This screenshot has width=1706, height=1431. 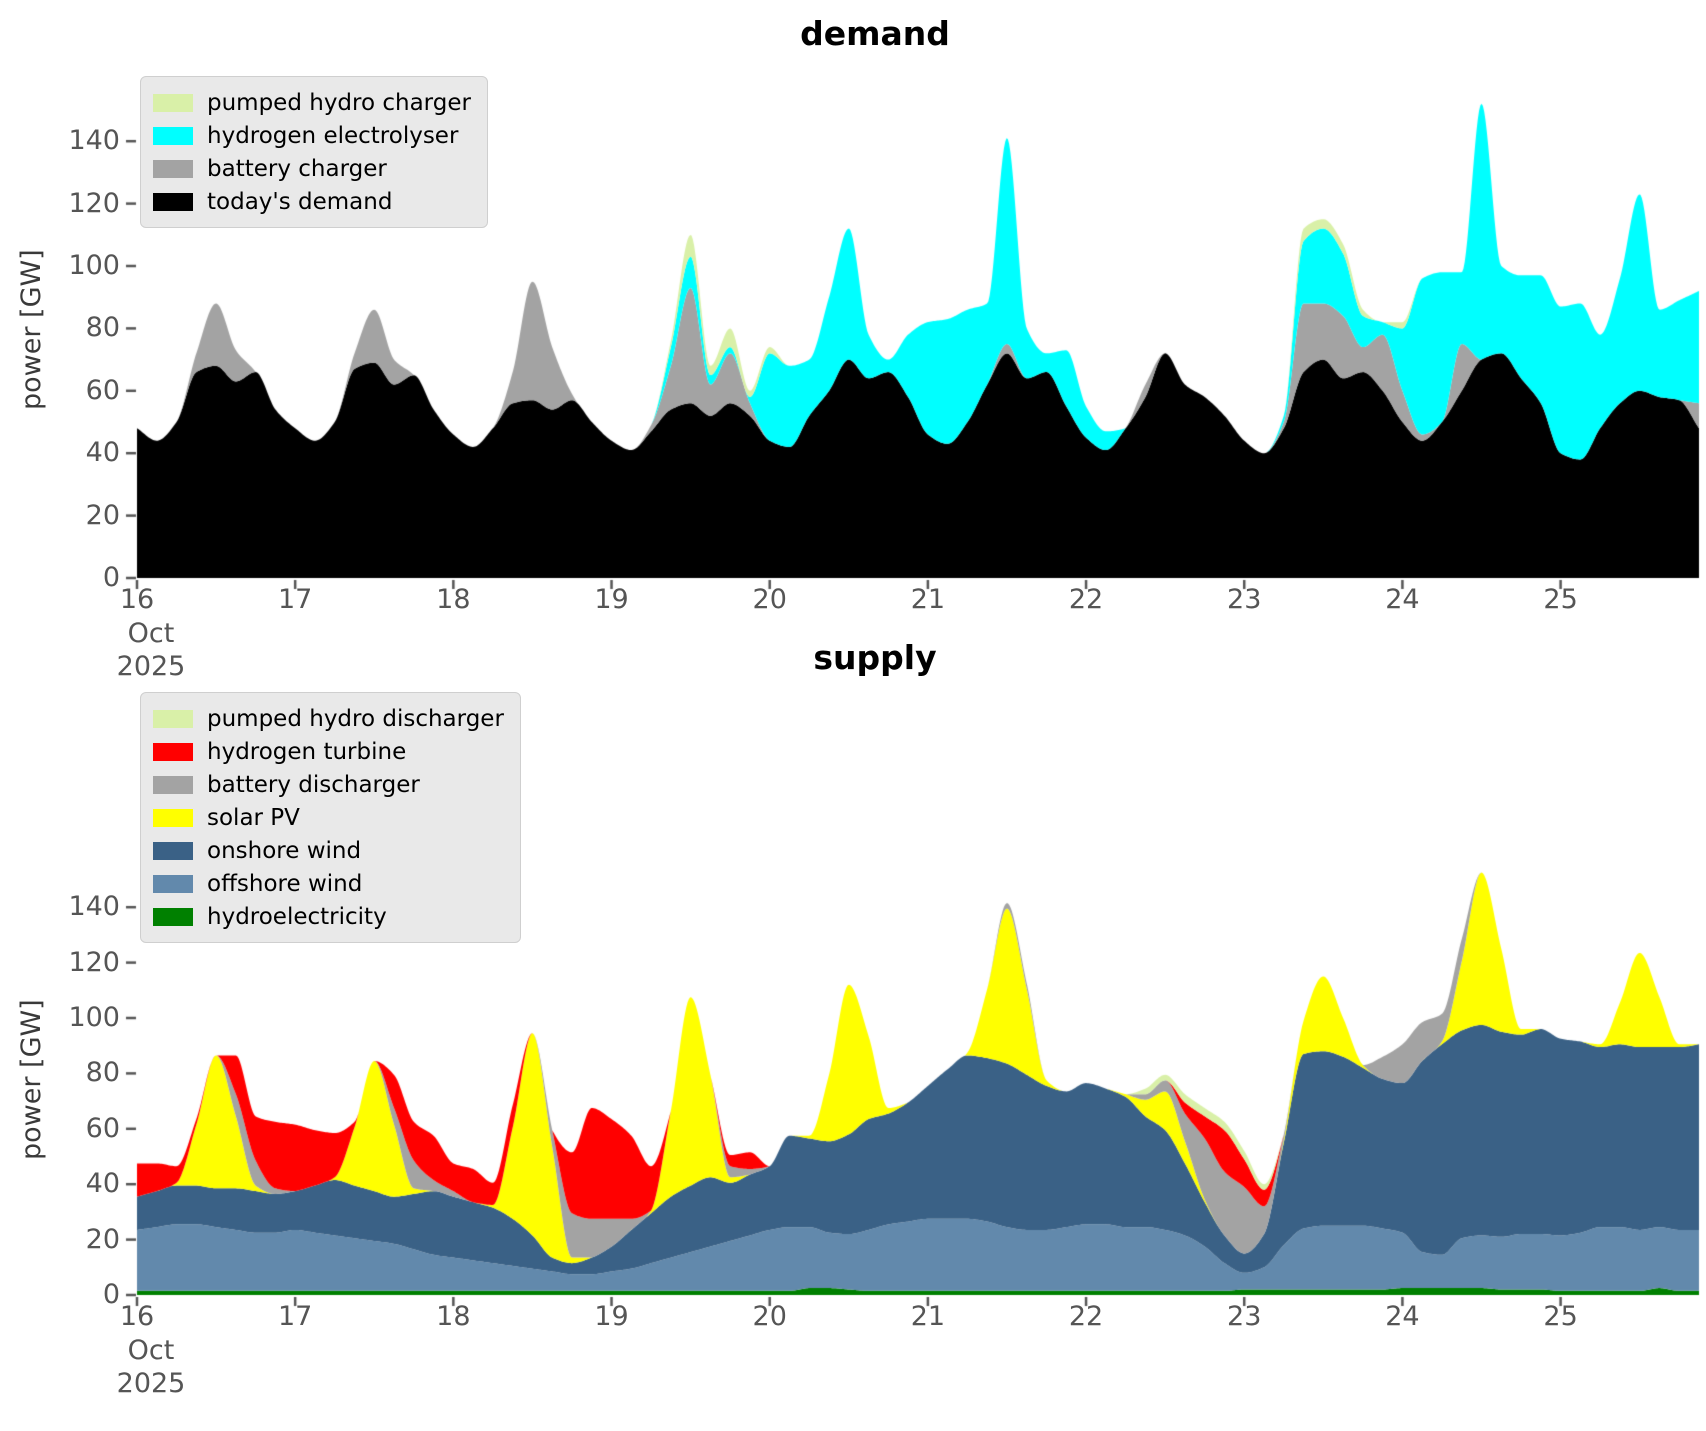 I want to click on legend-item-onshore-wind: onshore wind, so click(x=328, y=850).